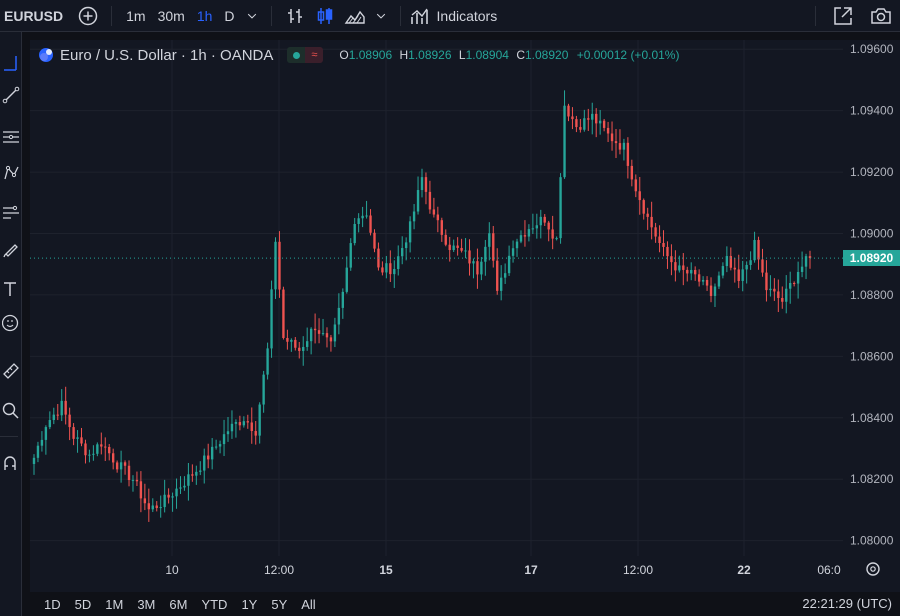  I want to click on toolbar-divider, so click(112, 15).